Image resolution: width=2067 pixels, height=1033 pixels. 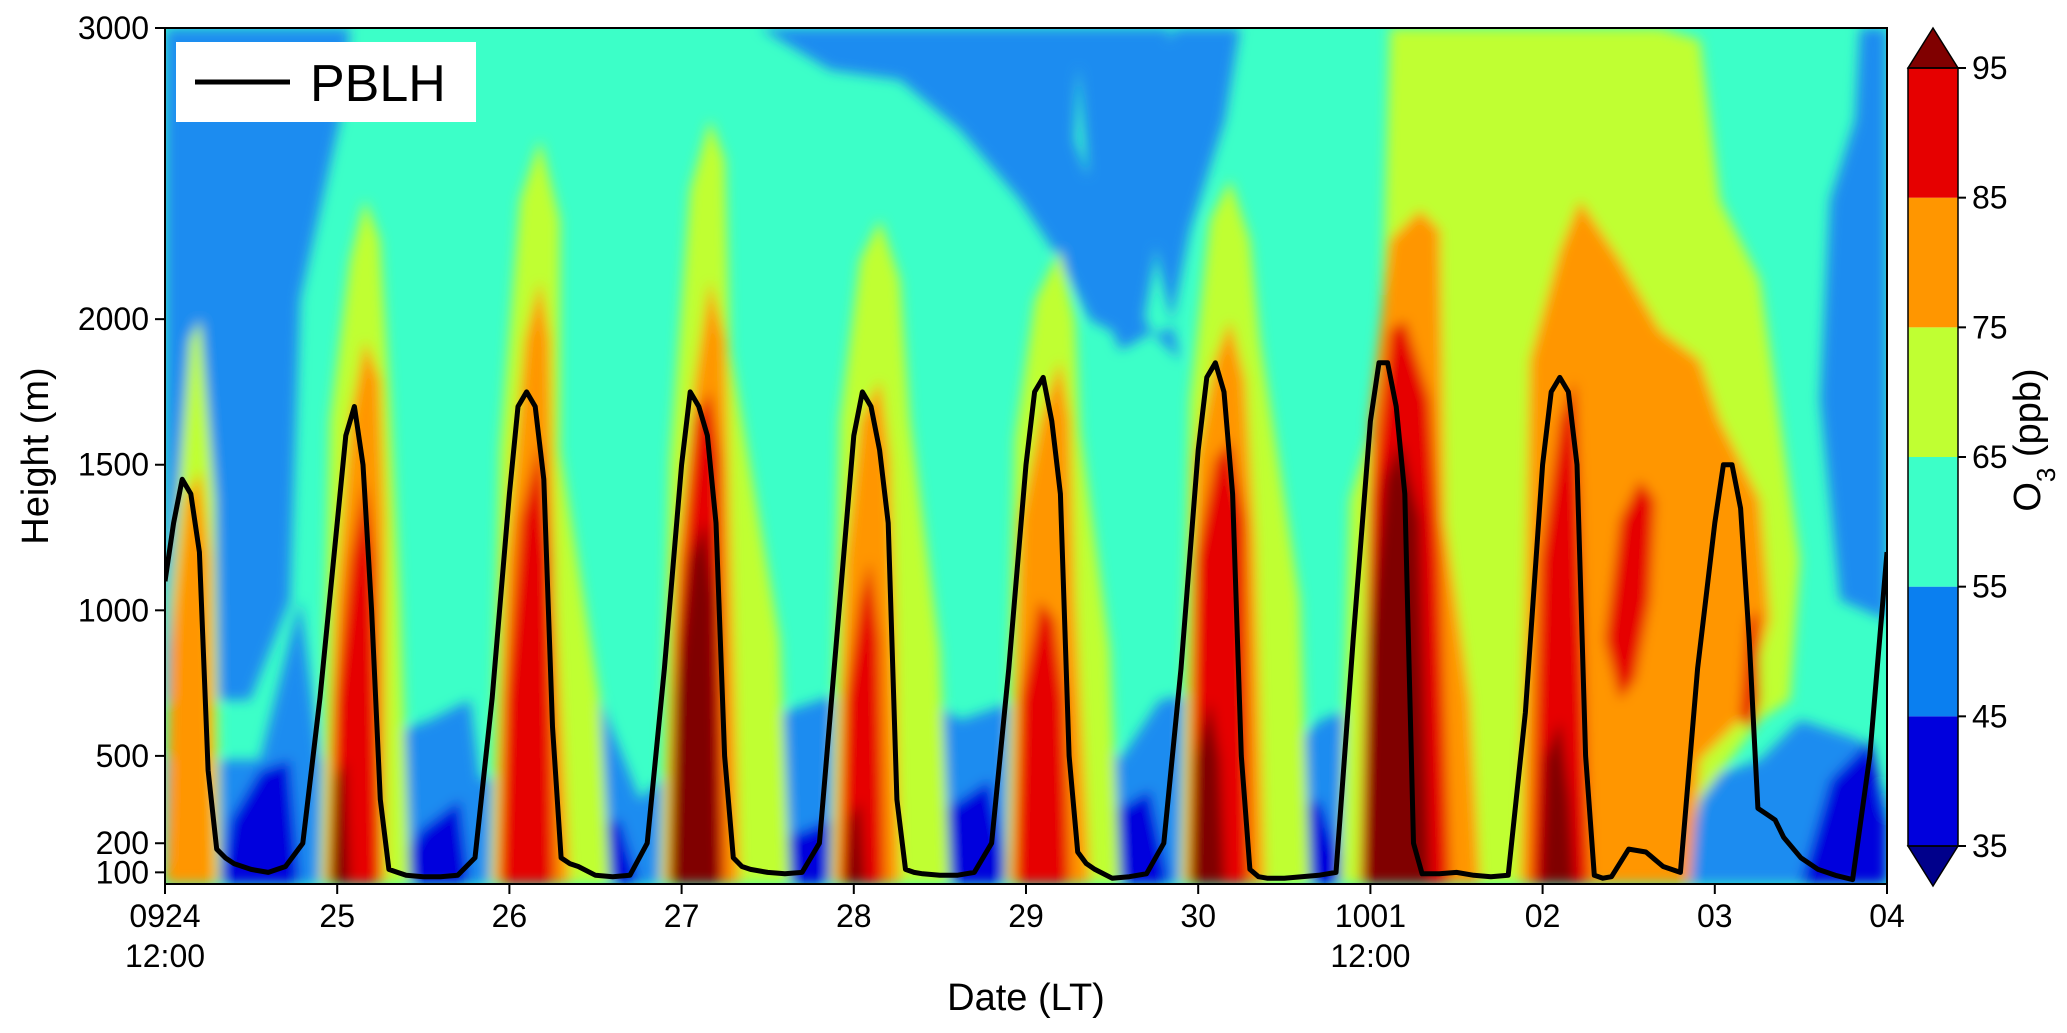 I want to click on y-tick-label: 200, so click(x=122, y=843).